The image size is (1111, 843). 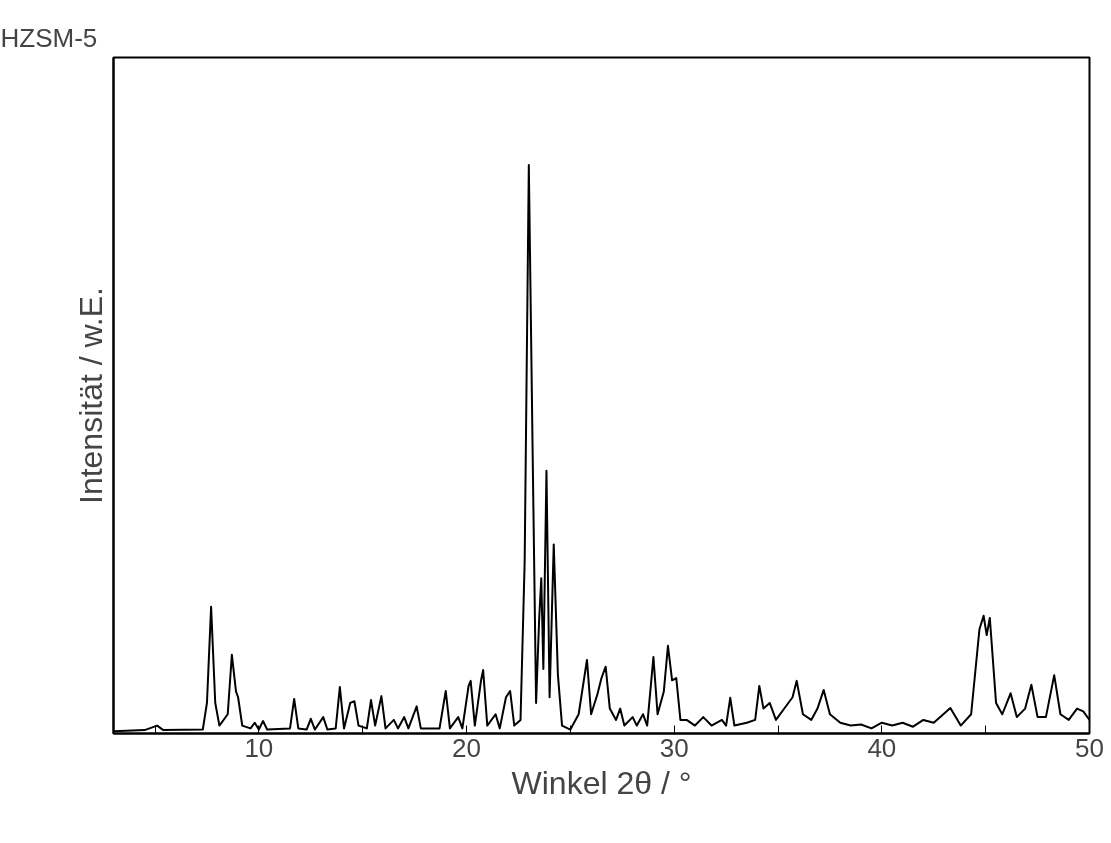 What do you see at coordinates (259, 747) in the screenshot?
I see `x-tick-label: 10` at bounding box center [259, 747].